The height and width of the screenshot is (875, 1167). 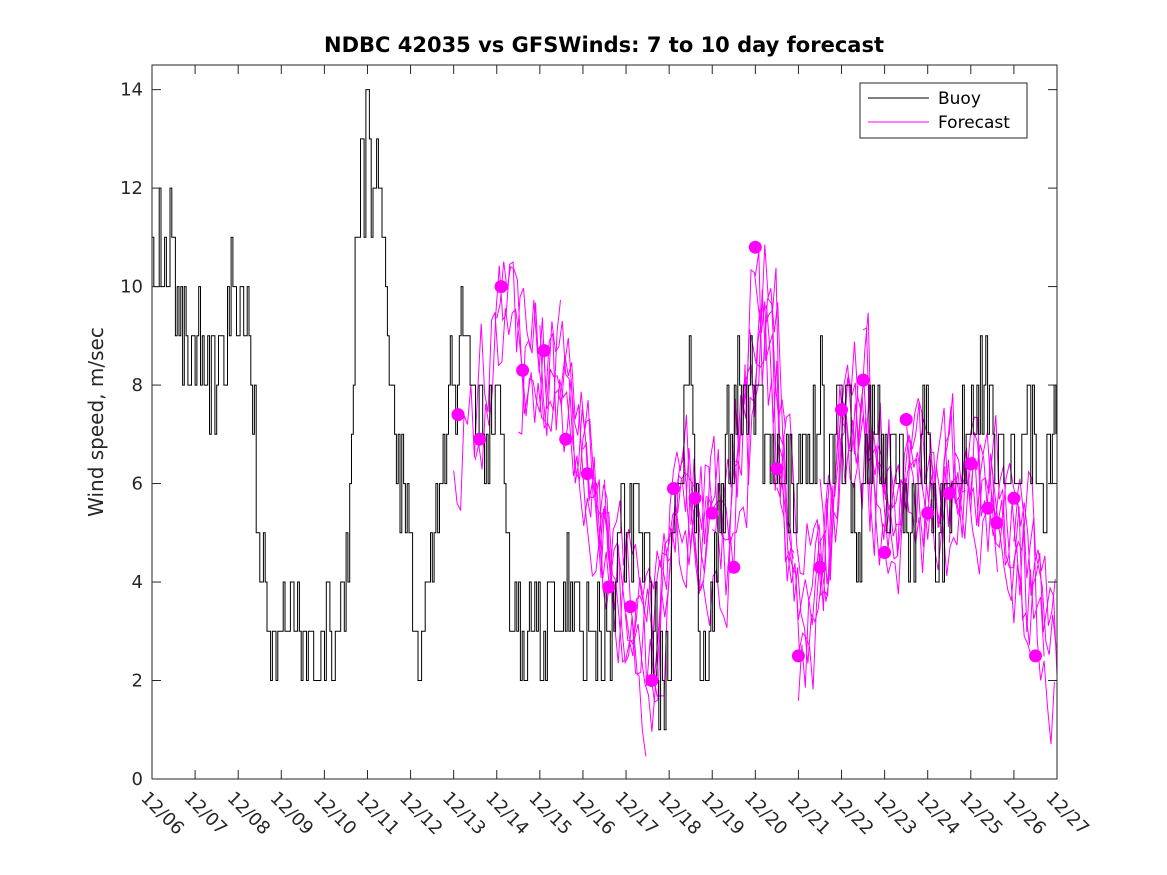 What do you see at coordinates (137, 681) in the screenshot?
I see `y-tick-label: 2` at bounding box center [137, 681].